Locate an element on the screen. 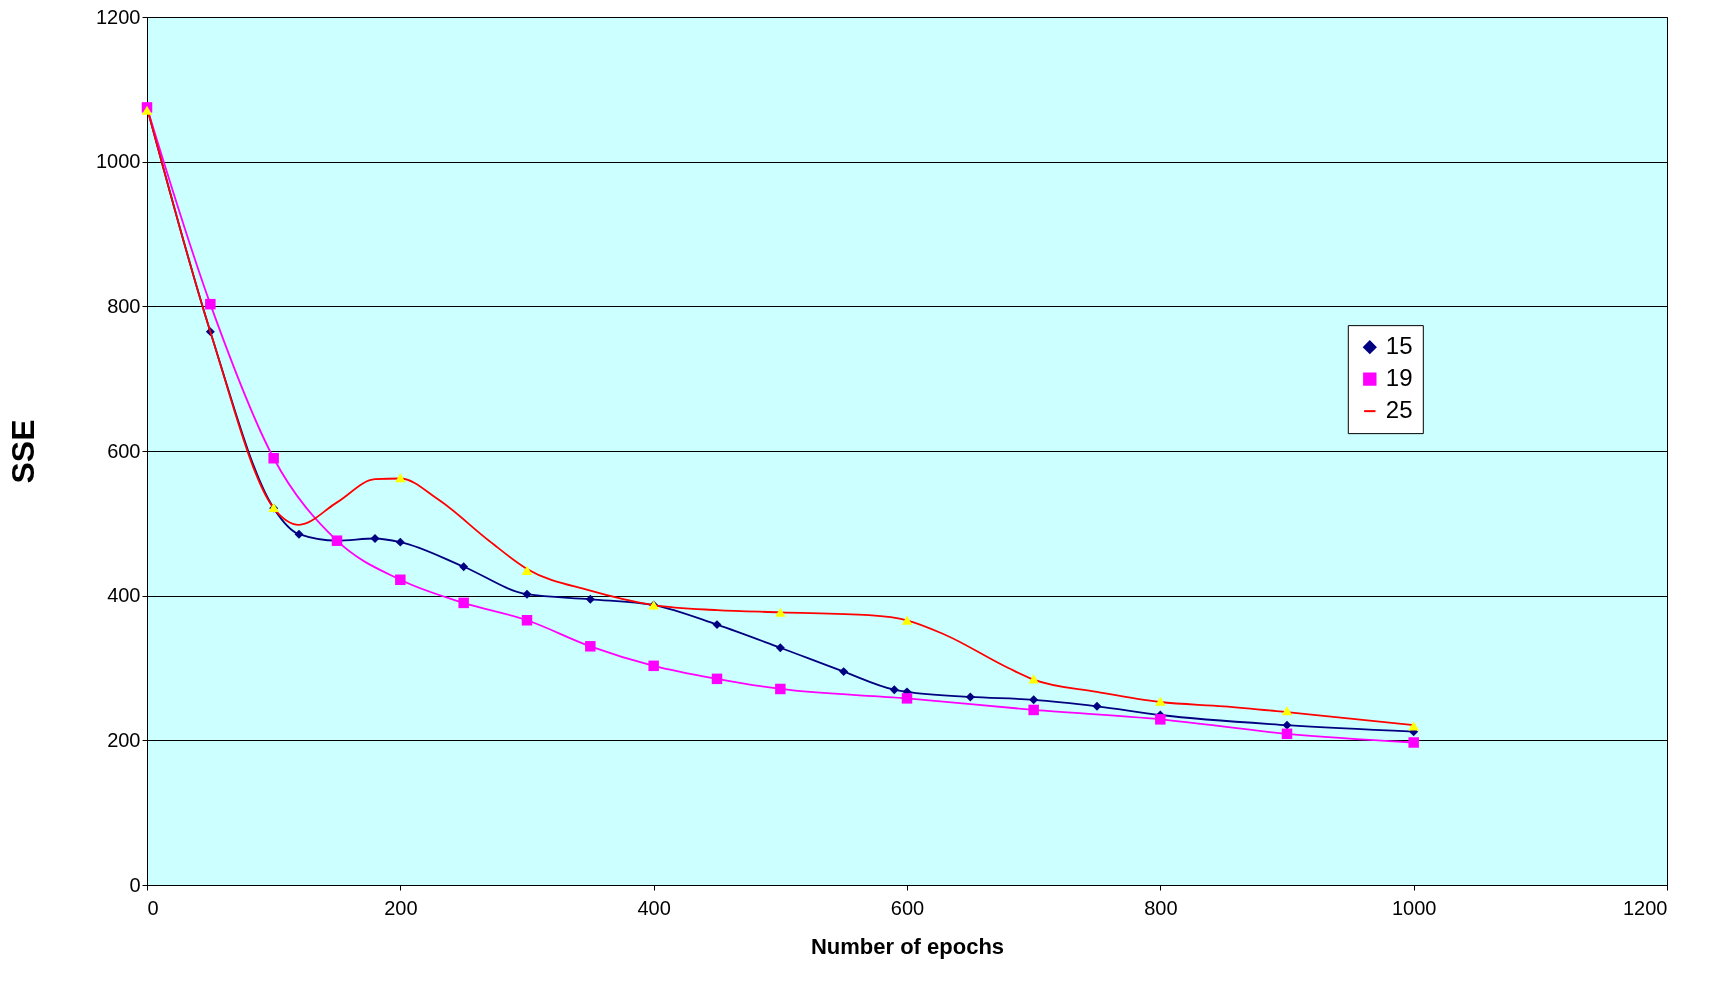  x-tick-label: 1200 is located at coordinates (1645, 907).